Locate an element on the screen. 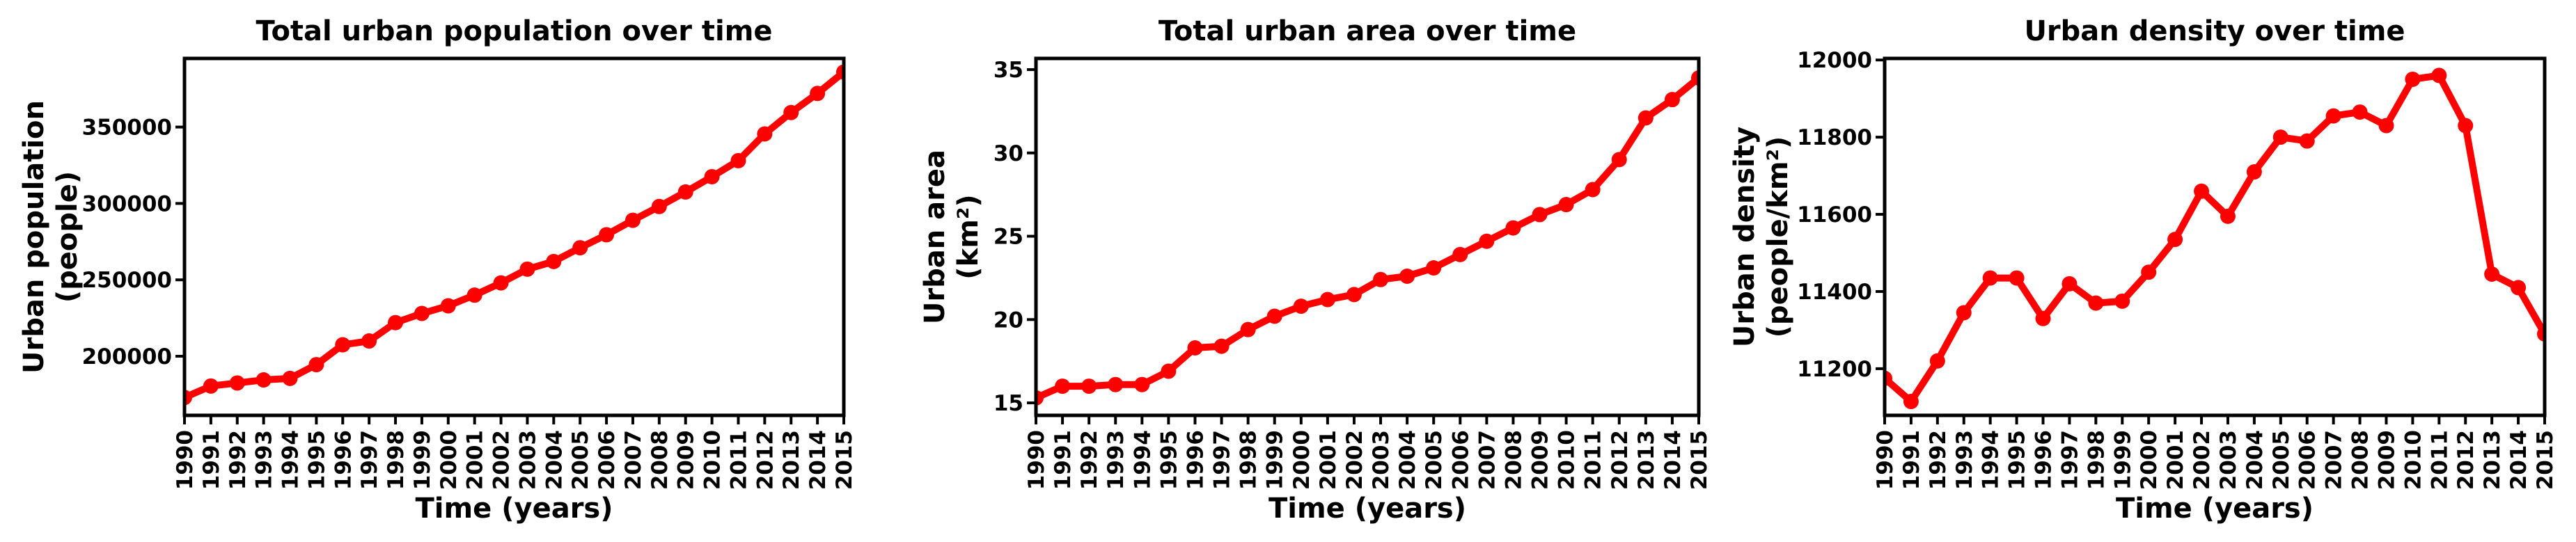  y-tick-label: 200000 is located at coordinates (127, 356).